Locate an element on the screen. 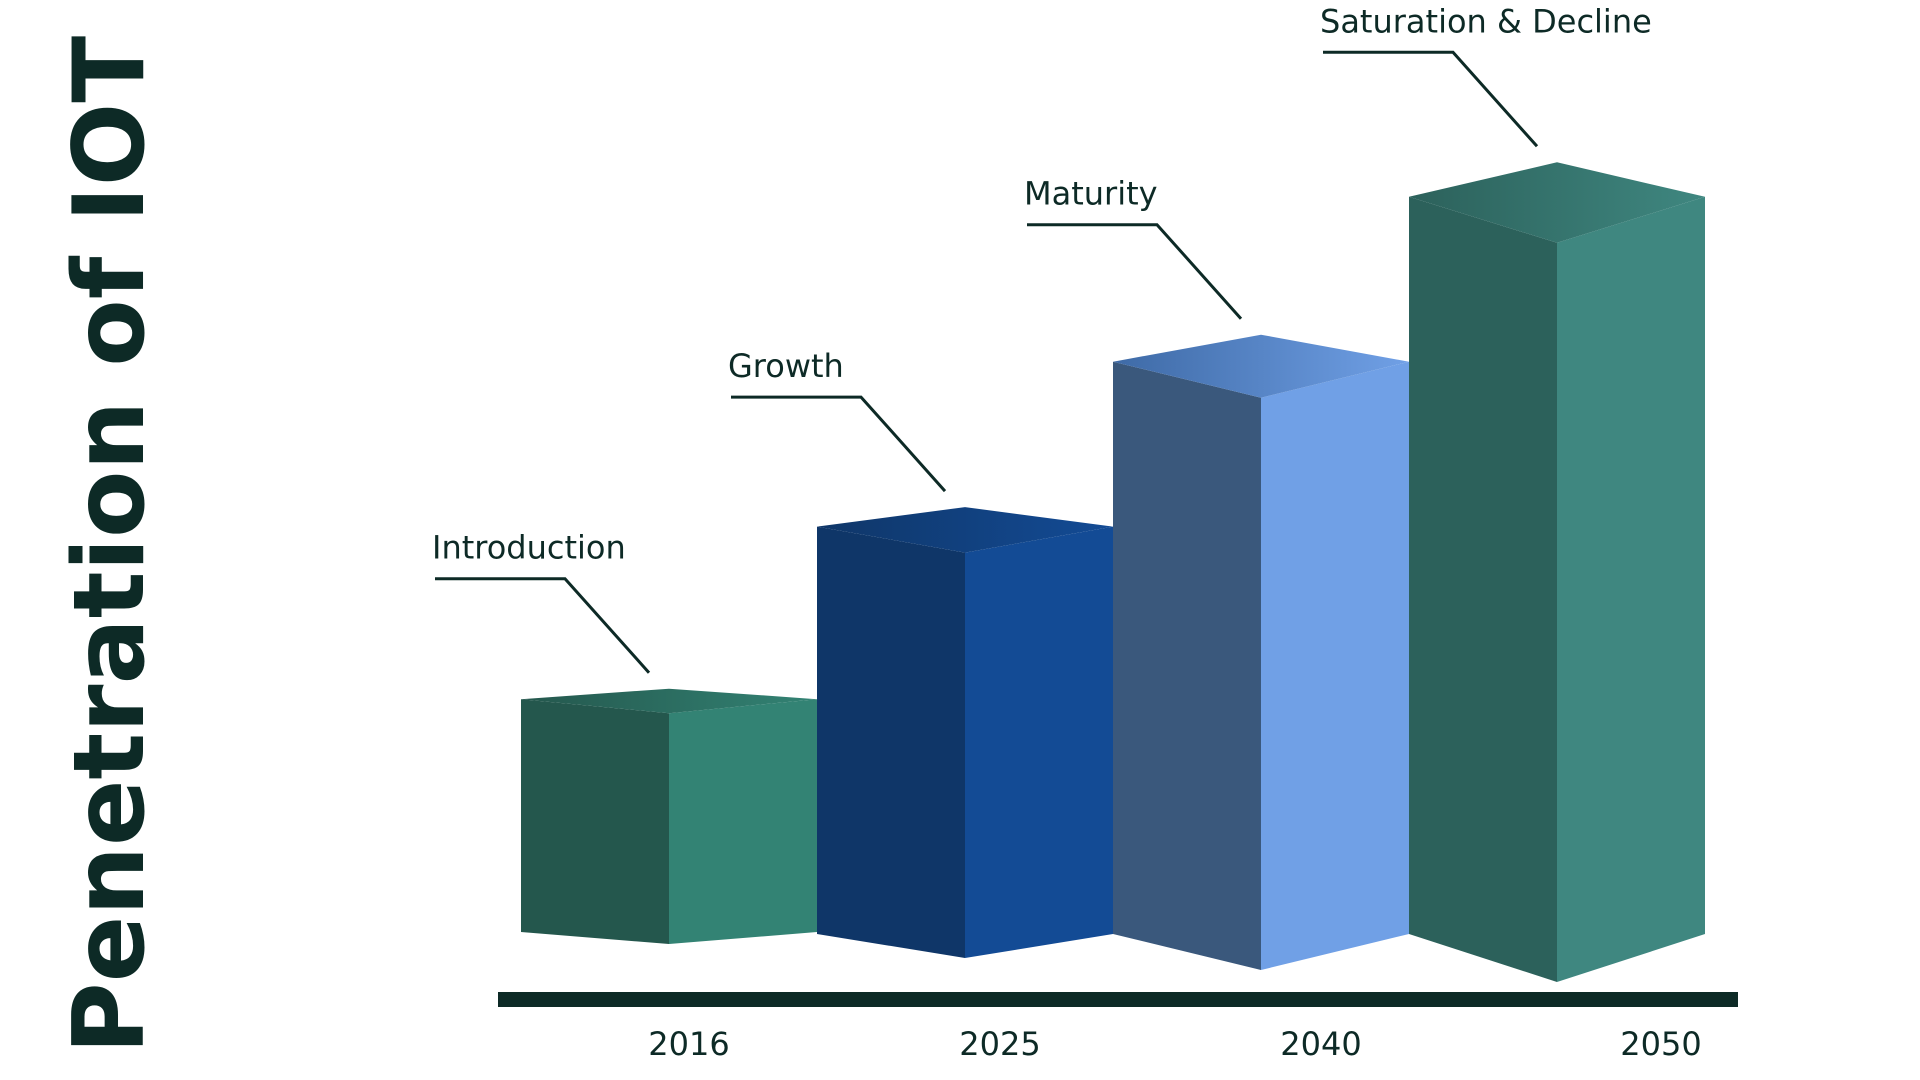  bar-2016 is located at coordinates (669, 816).